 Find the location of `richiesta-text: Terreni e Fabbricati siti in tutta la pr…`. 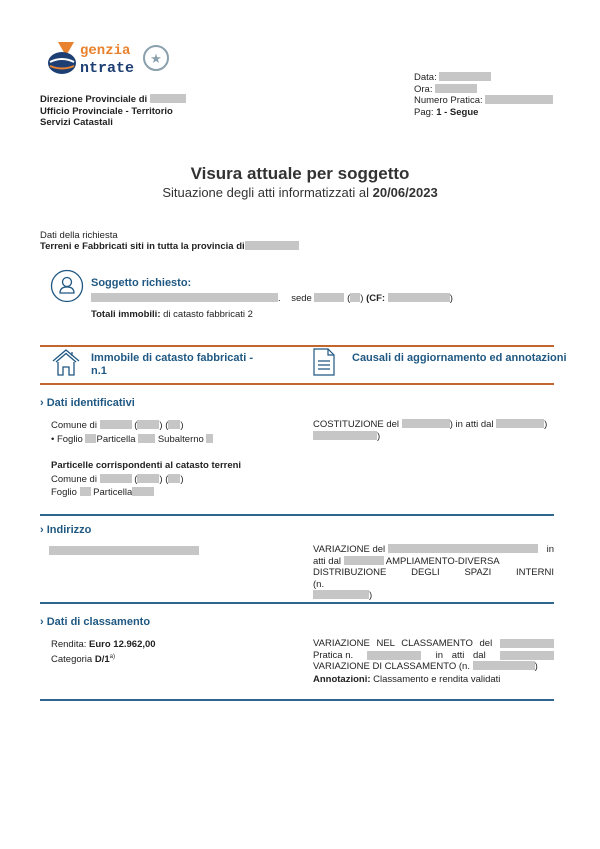

richiesta-text: Terreni e Fabbricati siti in tutta la pr… is located at coordinates (169, 246).